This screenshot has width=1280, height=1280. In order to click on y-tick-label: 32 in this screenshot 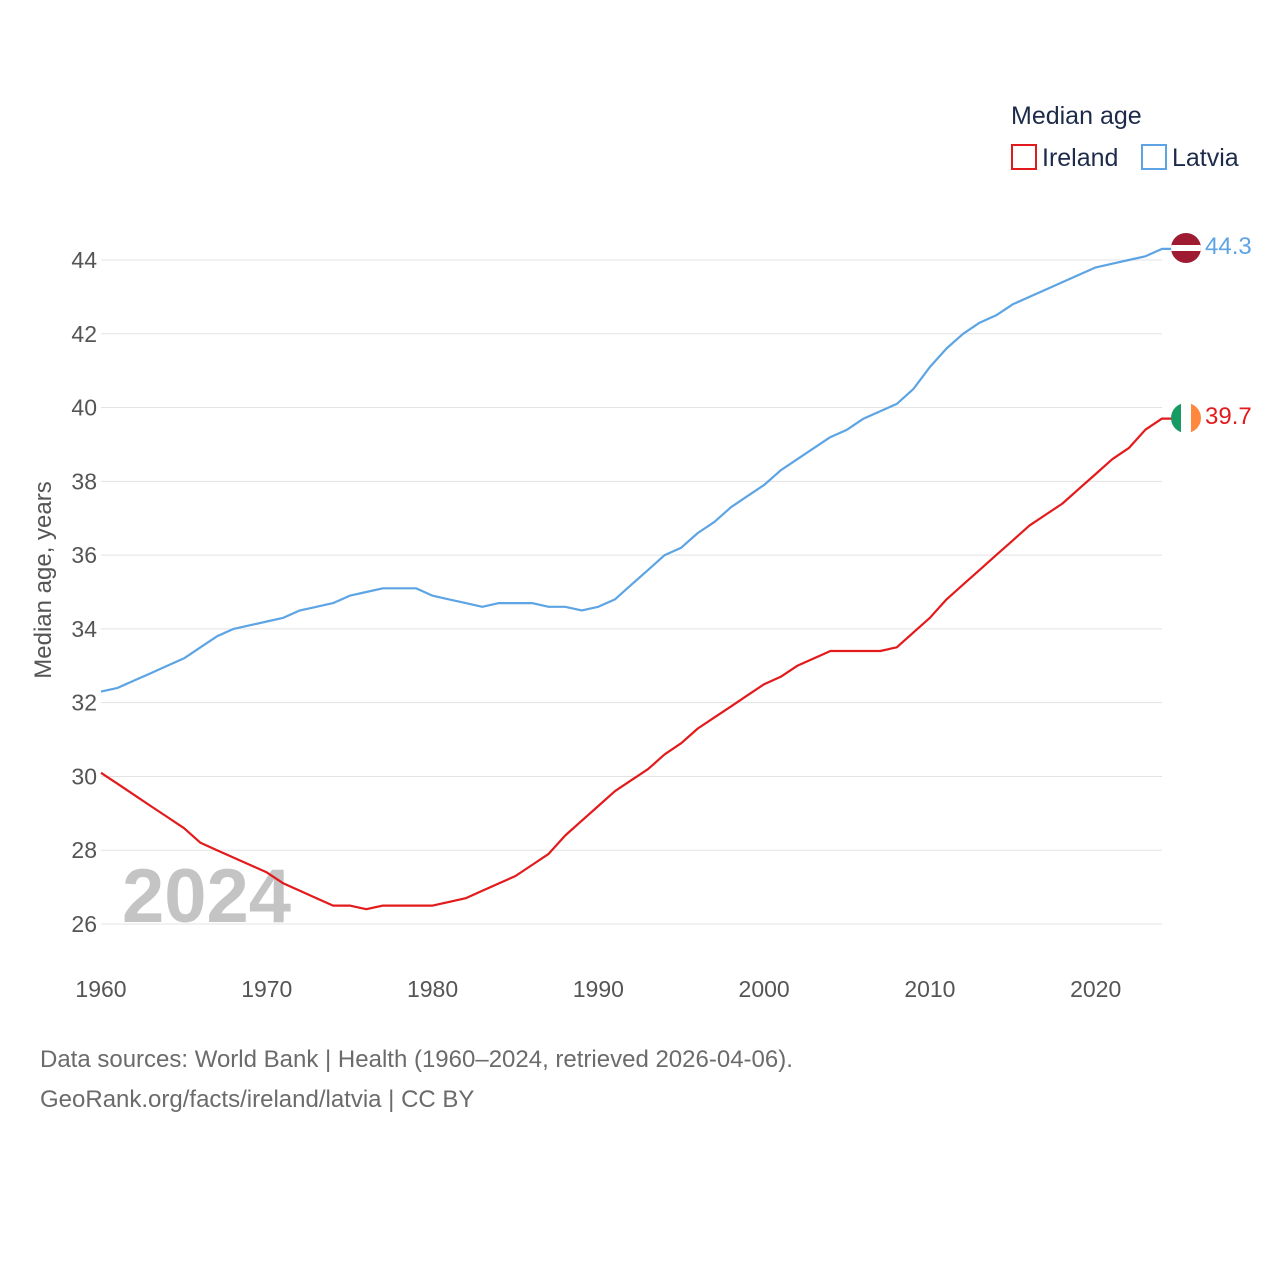, I will do `click(84, 703)`.